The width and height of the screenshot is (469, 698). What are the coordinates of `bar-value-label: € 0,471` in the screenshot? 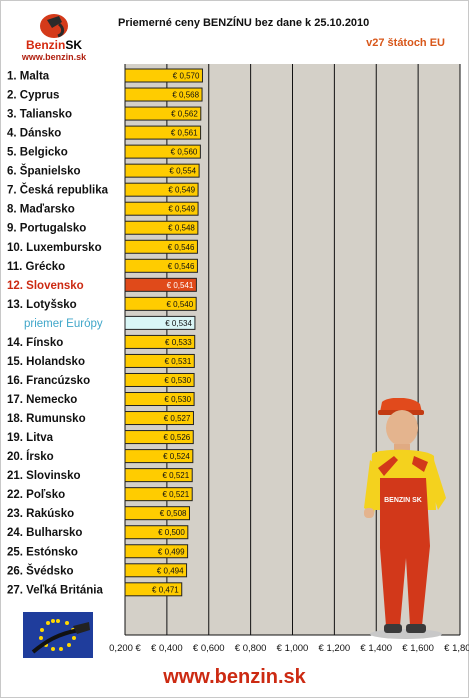 It's located at (165, 589).